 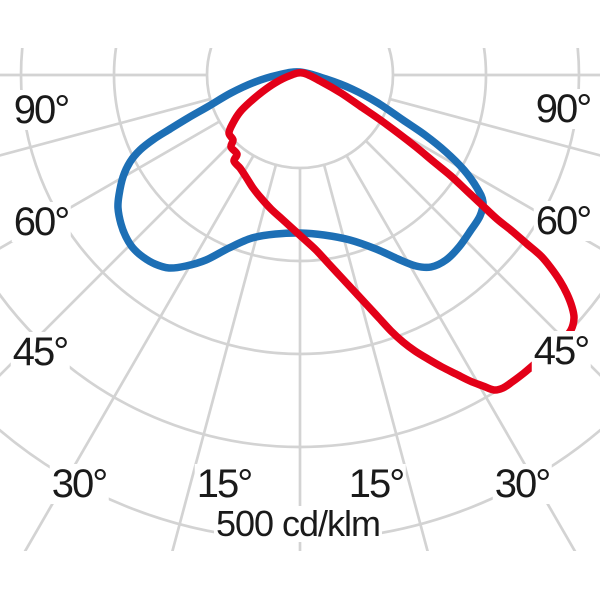 I want to click on grid-radial--75deg, so click(x=105, y=127).